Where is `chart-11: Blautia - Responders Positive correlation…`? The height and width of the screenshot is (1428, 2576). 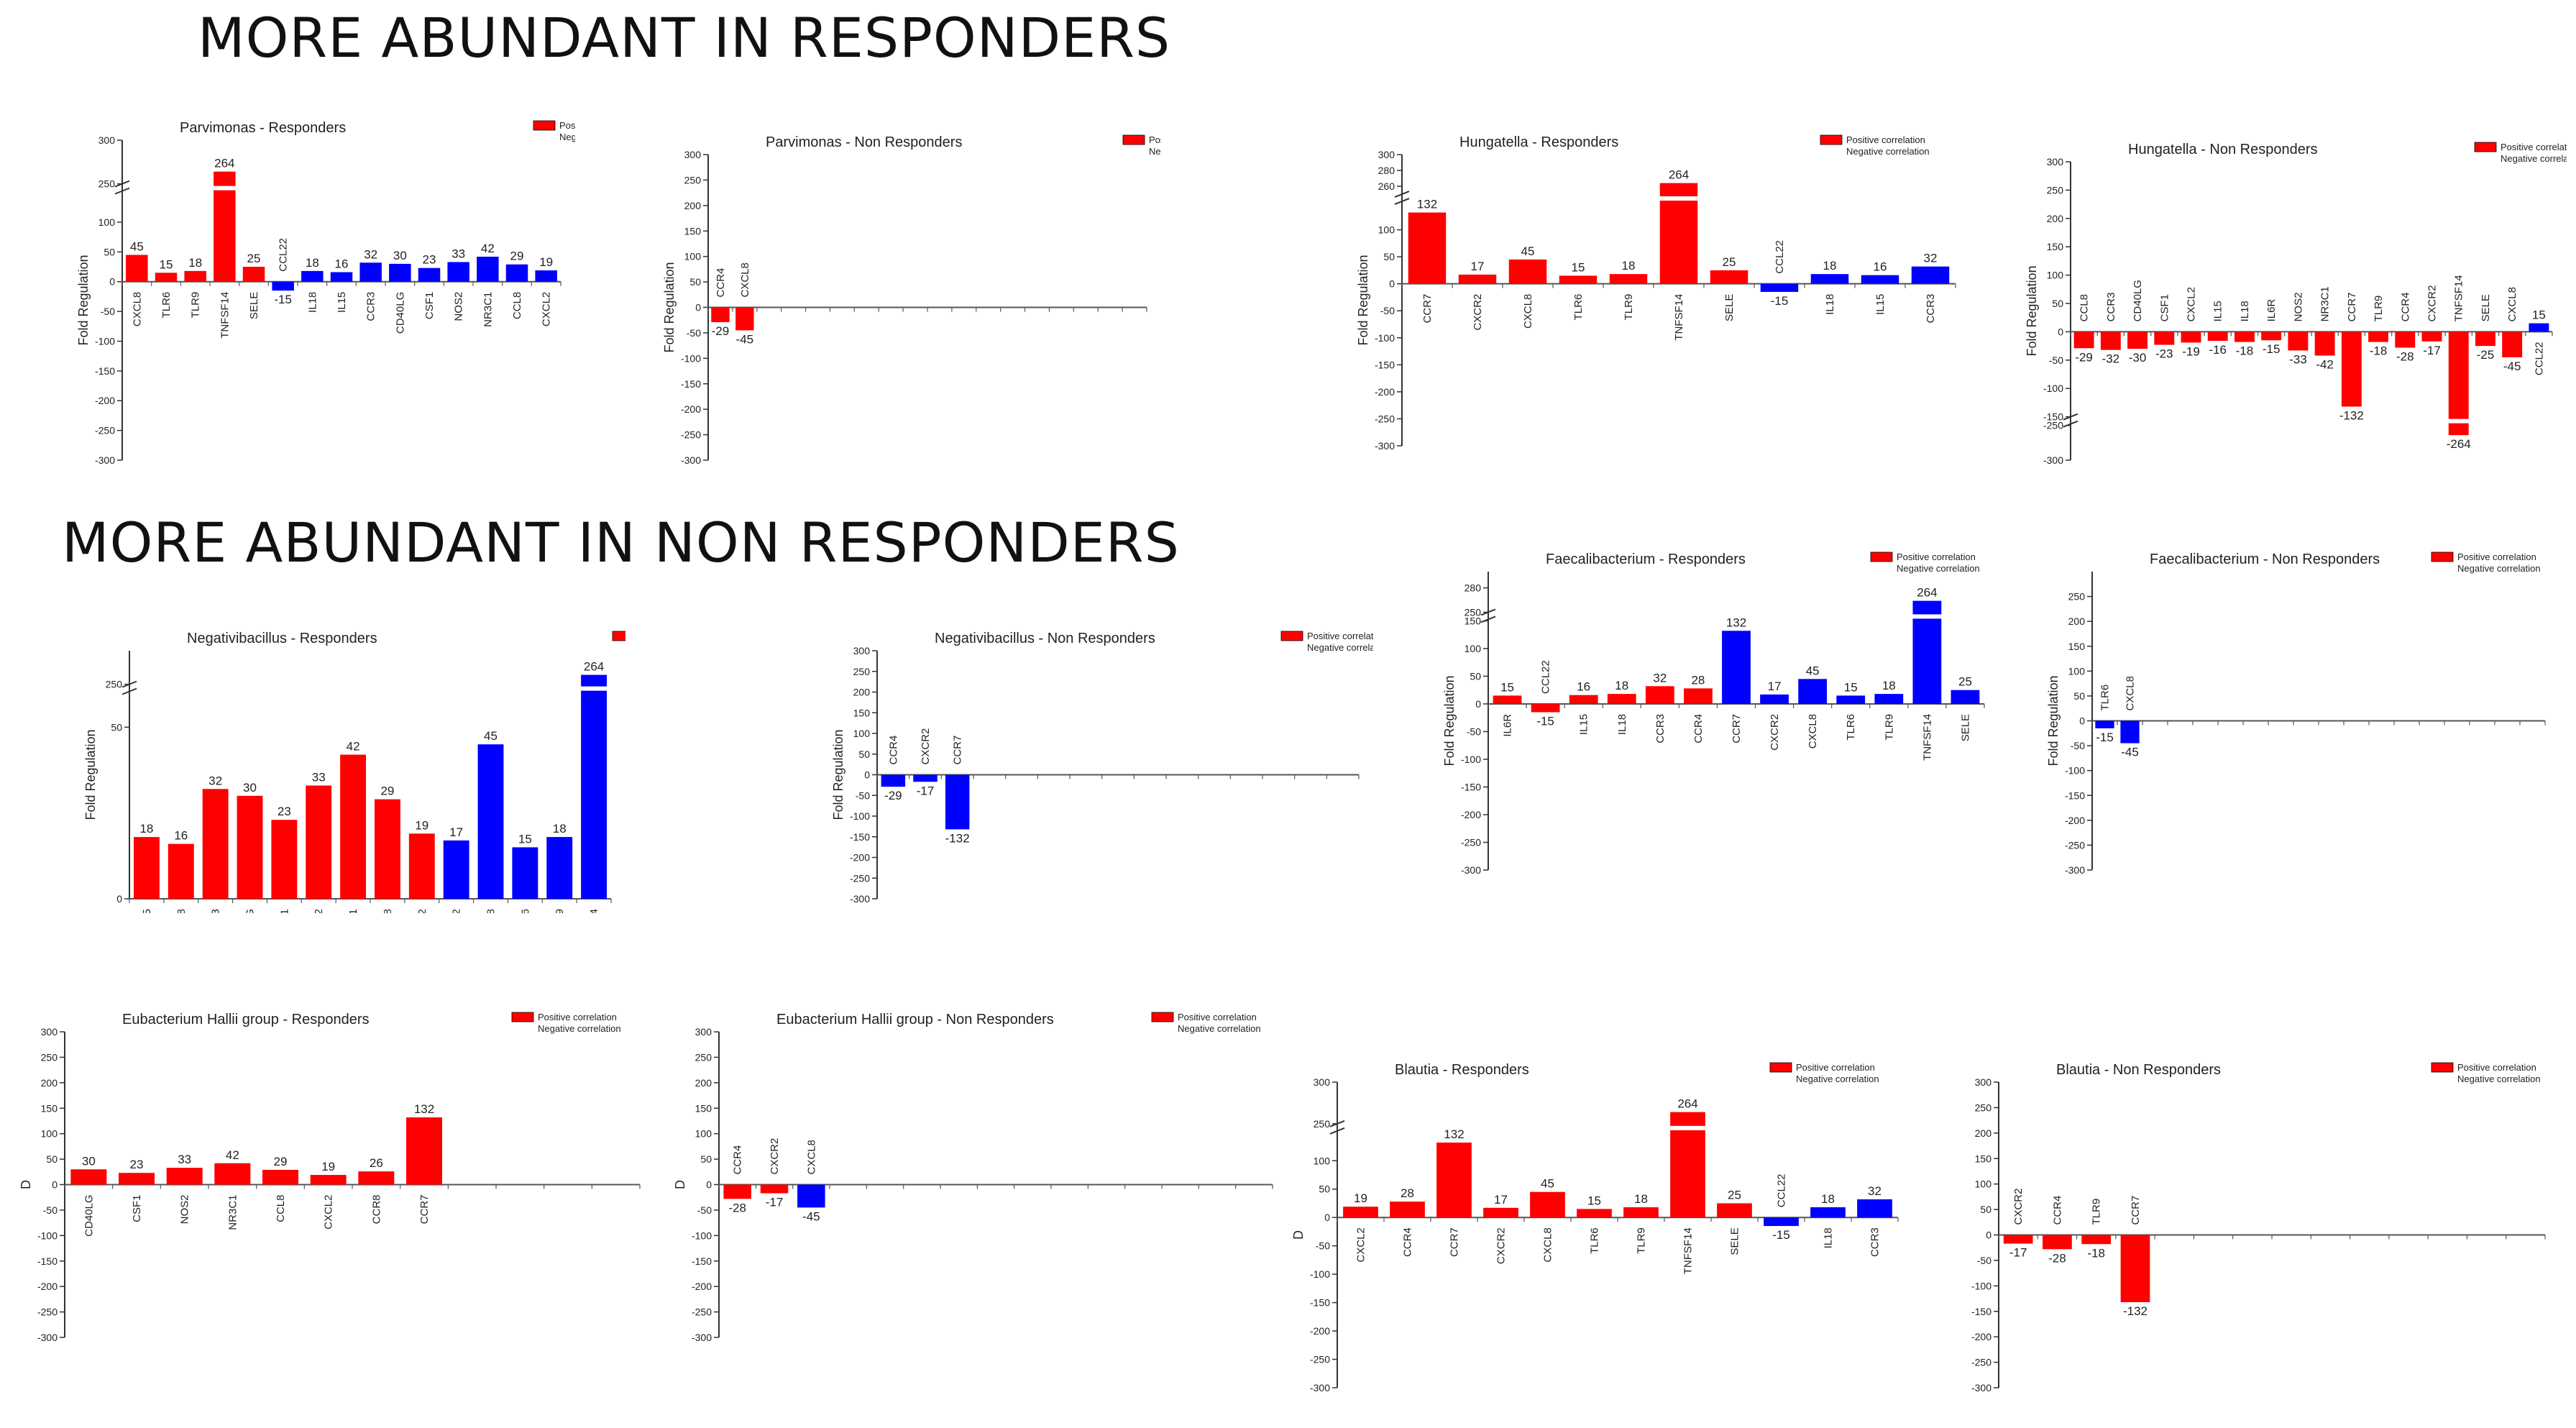 chart-11: Blautia - Responders Positive correlation… is located at coordinates (1599, 1229).